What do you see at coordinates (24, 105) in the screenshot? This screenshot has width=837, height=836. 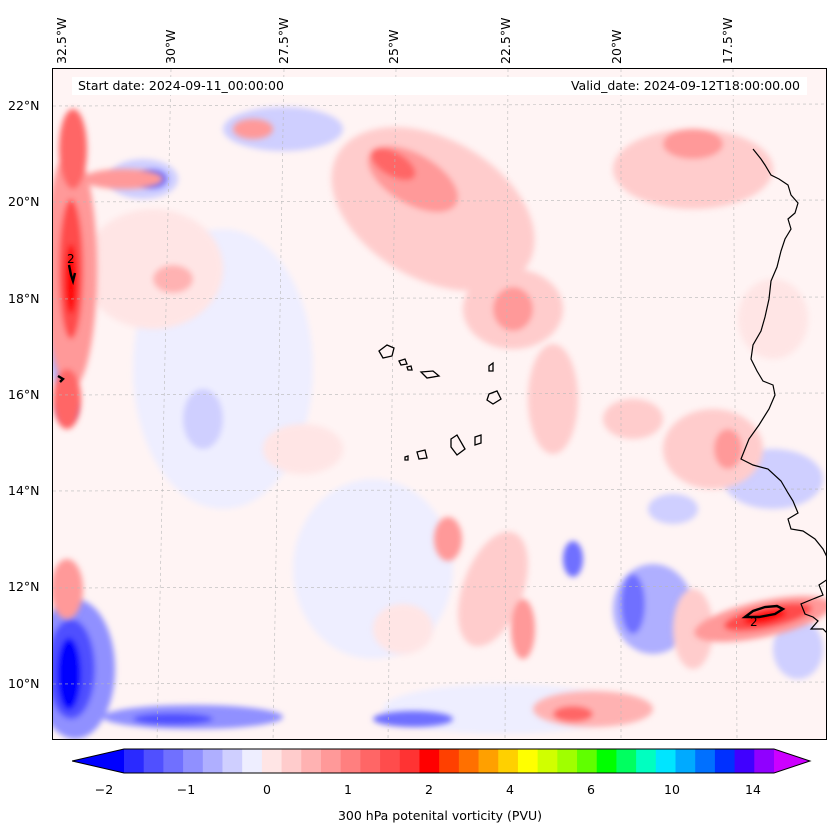 I see `lat-label-22n: 22°N` at bounding box center [24, 105].